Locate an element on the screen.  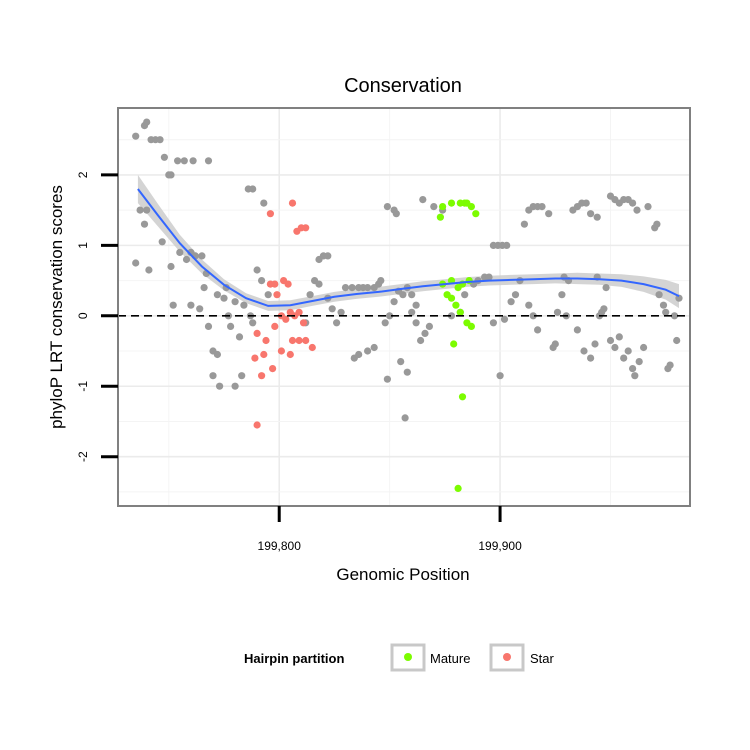
smooth-curve-layer is located at coordinates (408, 247).